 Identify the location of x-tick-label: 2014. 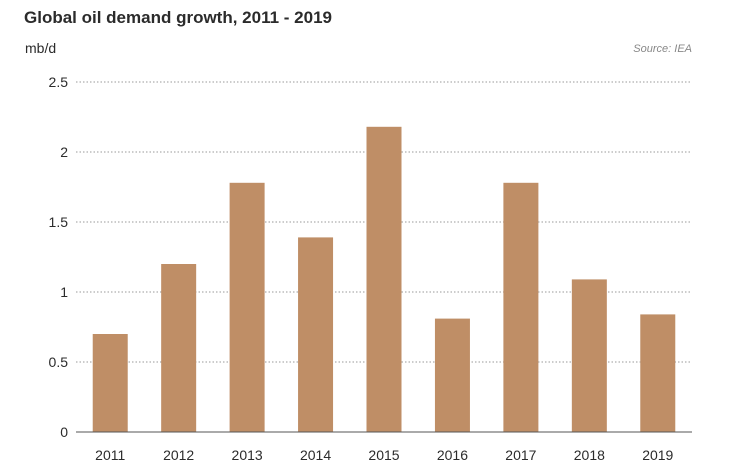
(315, 455).